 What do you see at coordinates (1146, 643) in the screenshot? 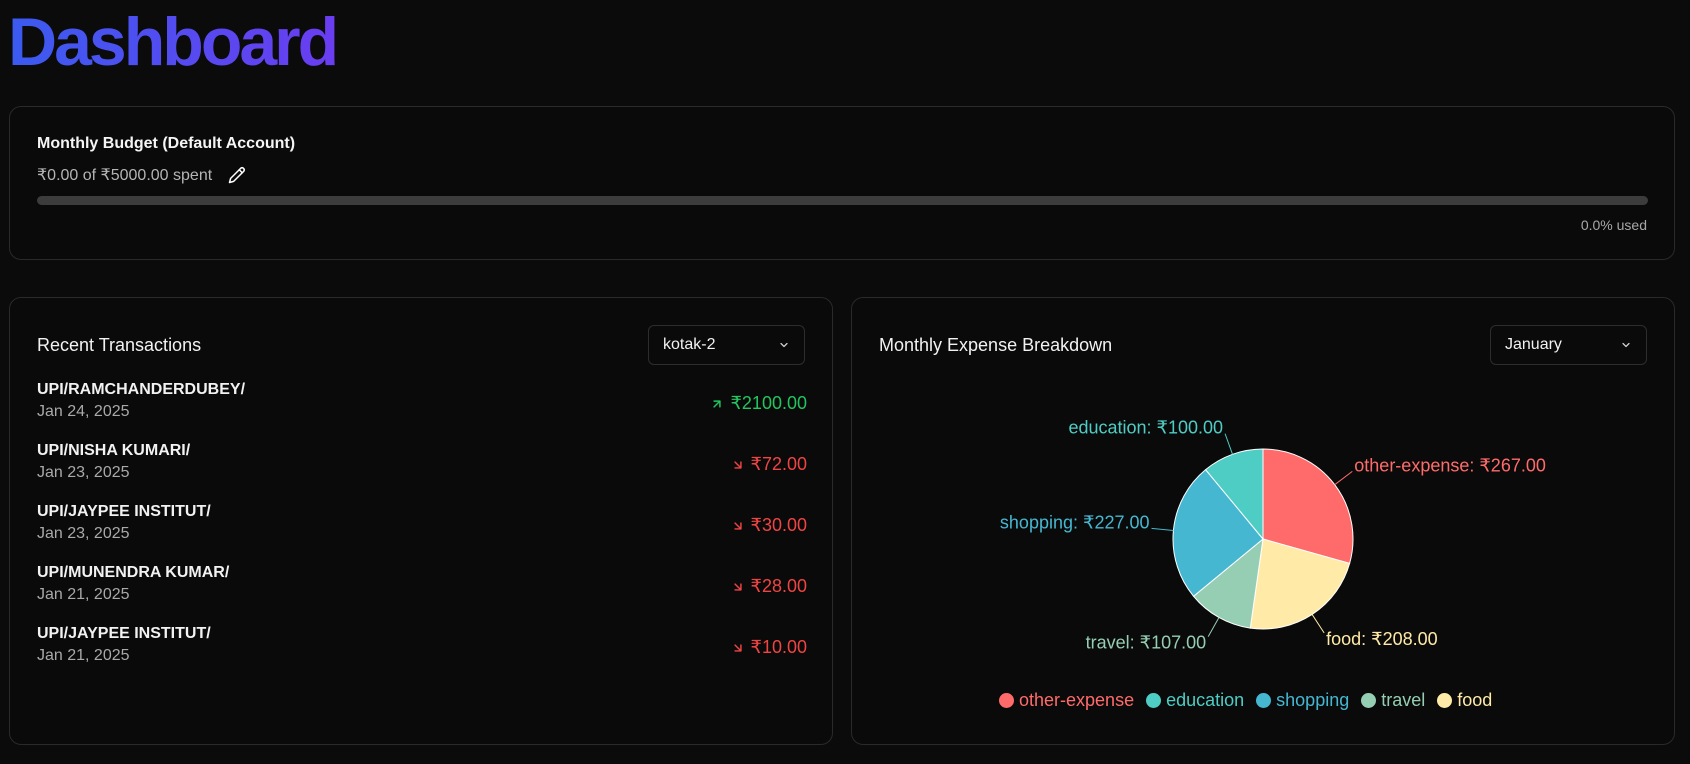
I see `pie-label-travel: travel: ₹107.00` at bounding box center [1146, 643].